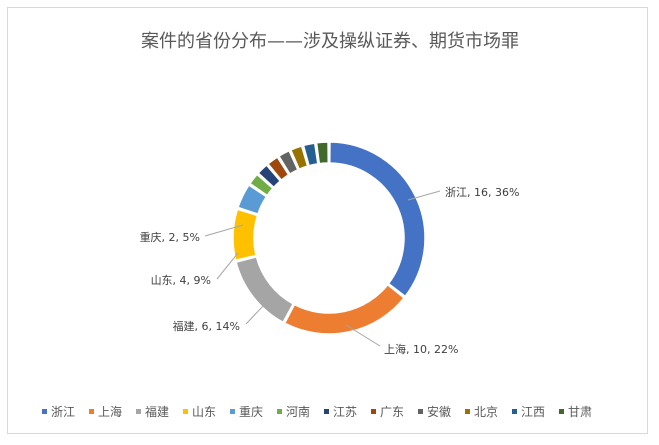 The width and height of the screenshot is (659, 445). I want to click on data-label-1: 浙江, 16, 36%, so click(482, 192).